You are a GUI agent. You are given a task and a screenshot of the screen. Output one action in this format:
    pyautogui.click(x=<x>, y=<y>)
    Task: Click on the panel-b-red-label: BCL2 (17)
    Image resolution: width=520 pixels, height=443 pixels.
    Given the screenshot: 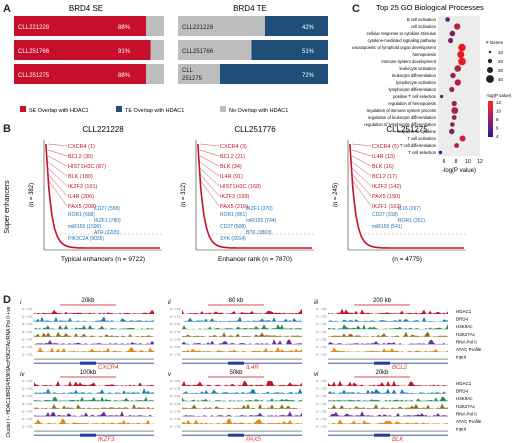 What is the action you would take?
    pyautogui.click(x=384, y=177)
    